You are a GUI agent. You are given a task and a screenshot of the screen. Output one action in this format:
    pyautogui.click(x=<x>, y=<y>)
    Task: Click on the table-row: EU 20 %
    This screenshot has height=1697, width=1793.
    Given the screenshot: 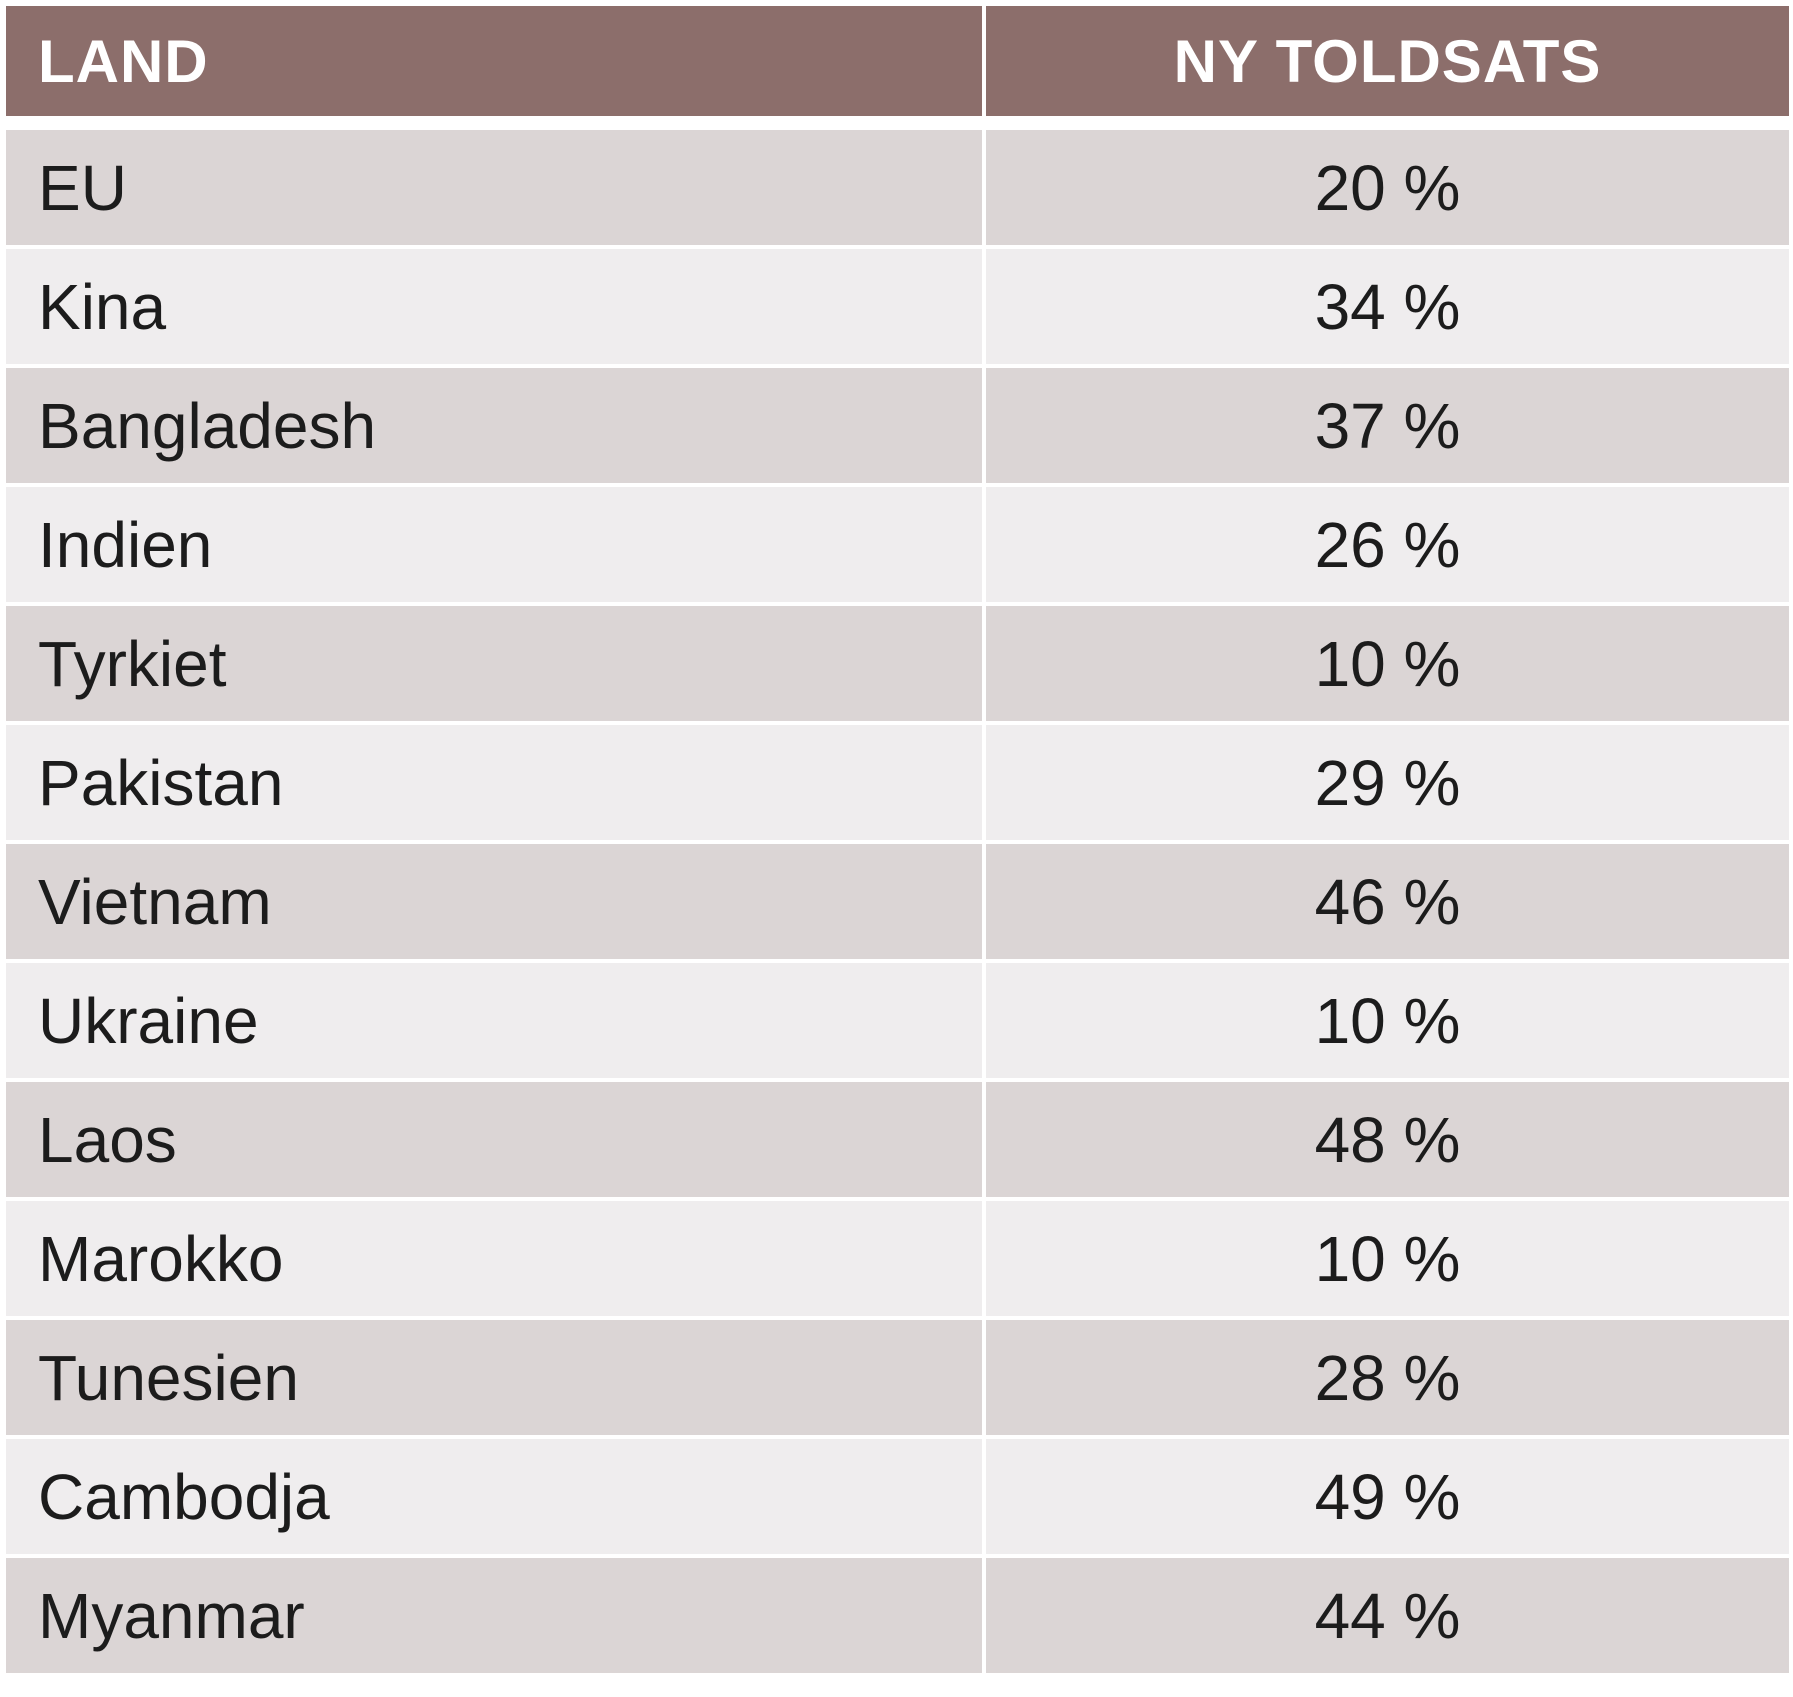 What is the action you would take?
    pyautogui.click(x=897, y=187)
    